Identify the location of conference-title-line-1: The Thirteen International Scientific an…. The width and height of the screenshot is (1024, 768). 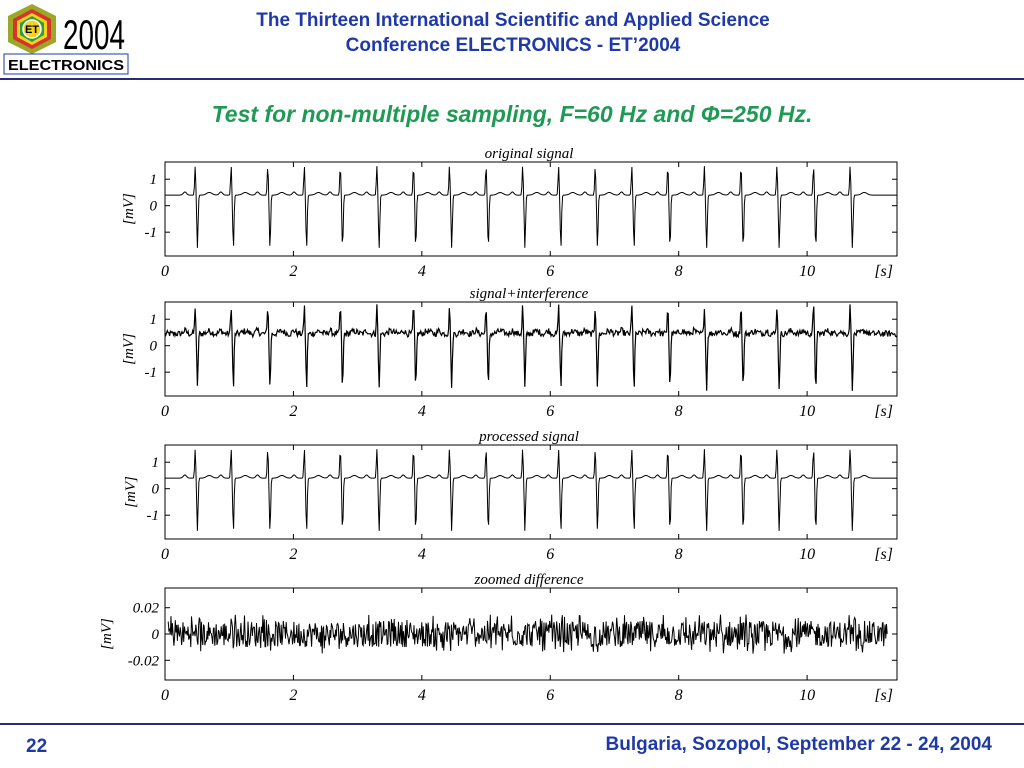
(513, 20).